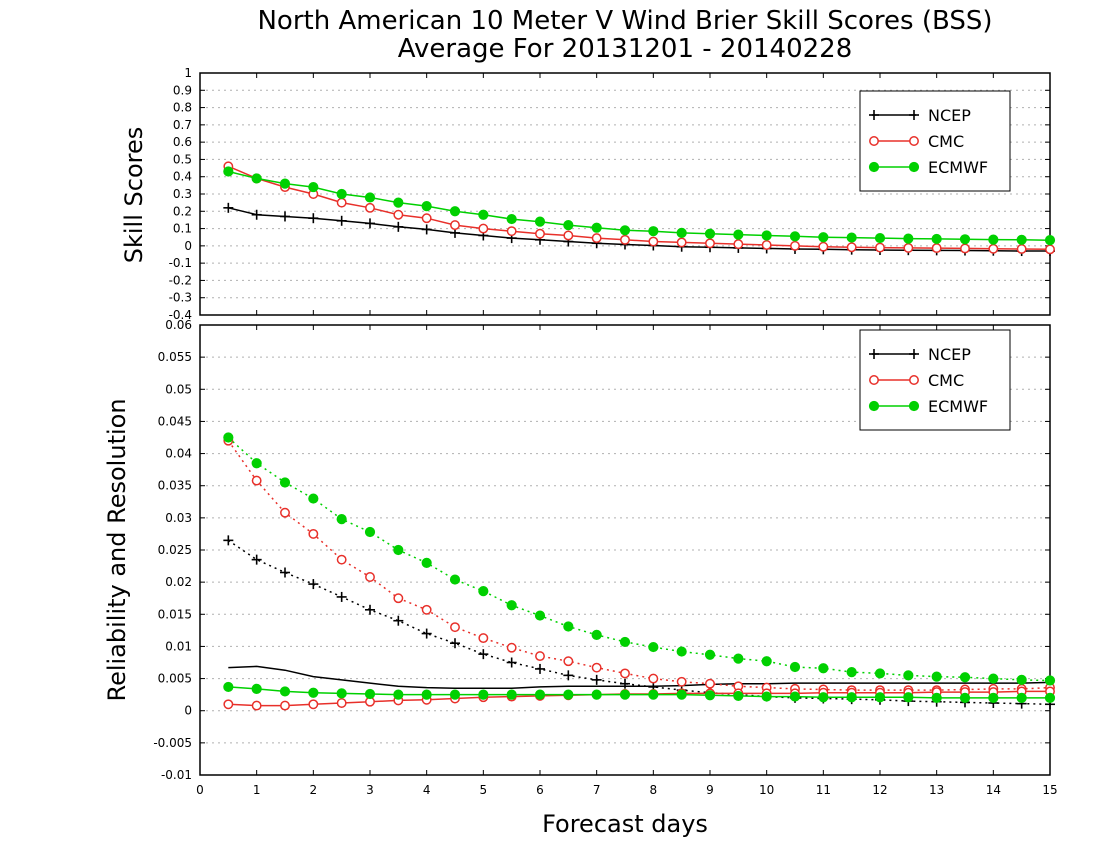  I want to click on bottom-legend-marker-ecmwf, so click(914, 406).